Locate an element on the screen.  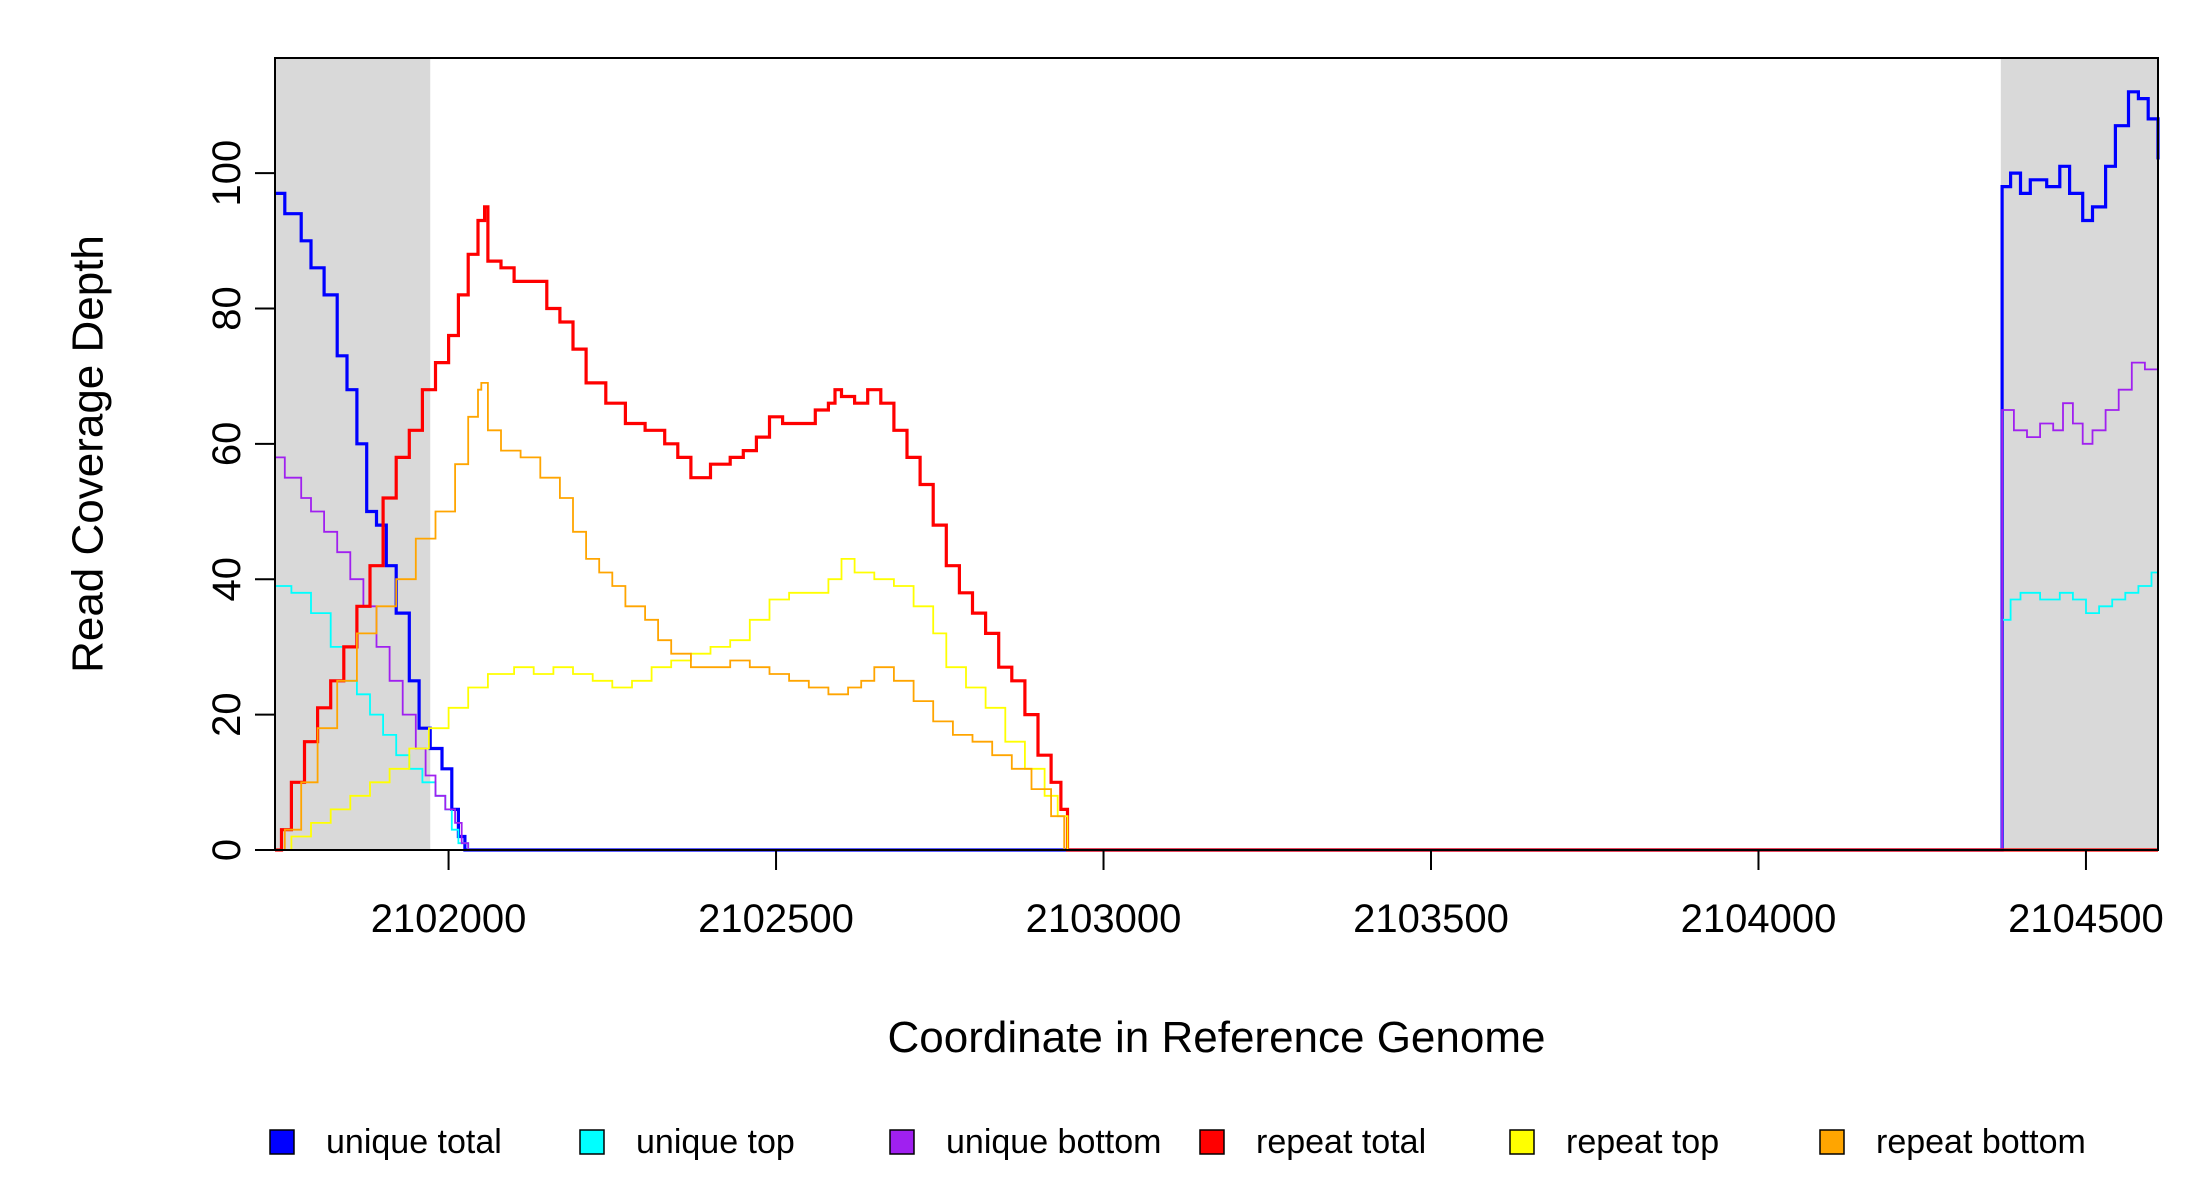
legend-label-unique-bottom: unique bottom is located at coordinates (1054, 1142).